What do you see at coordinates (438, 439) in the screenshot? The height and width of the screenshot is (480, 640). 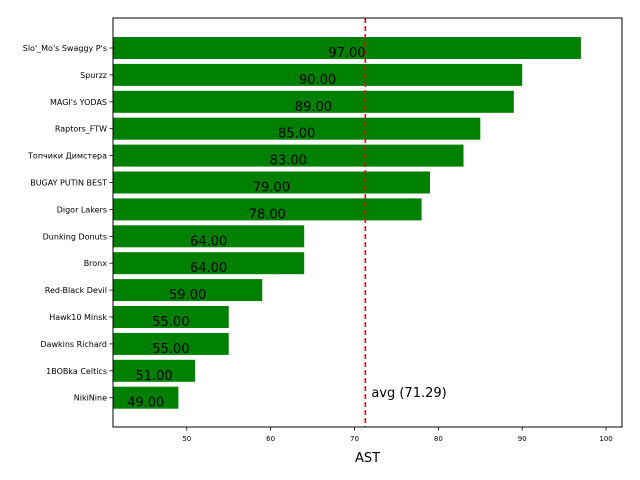 I see `x-tick-label: 80` at bounding box center [438, 439].